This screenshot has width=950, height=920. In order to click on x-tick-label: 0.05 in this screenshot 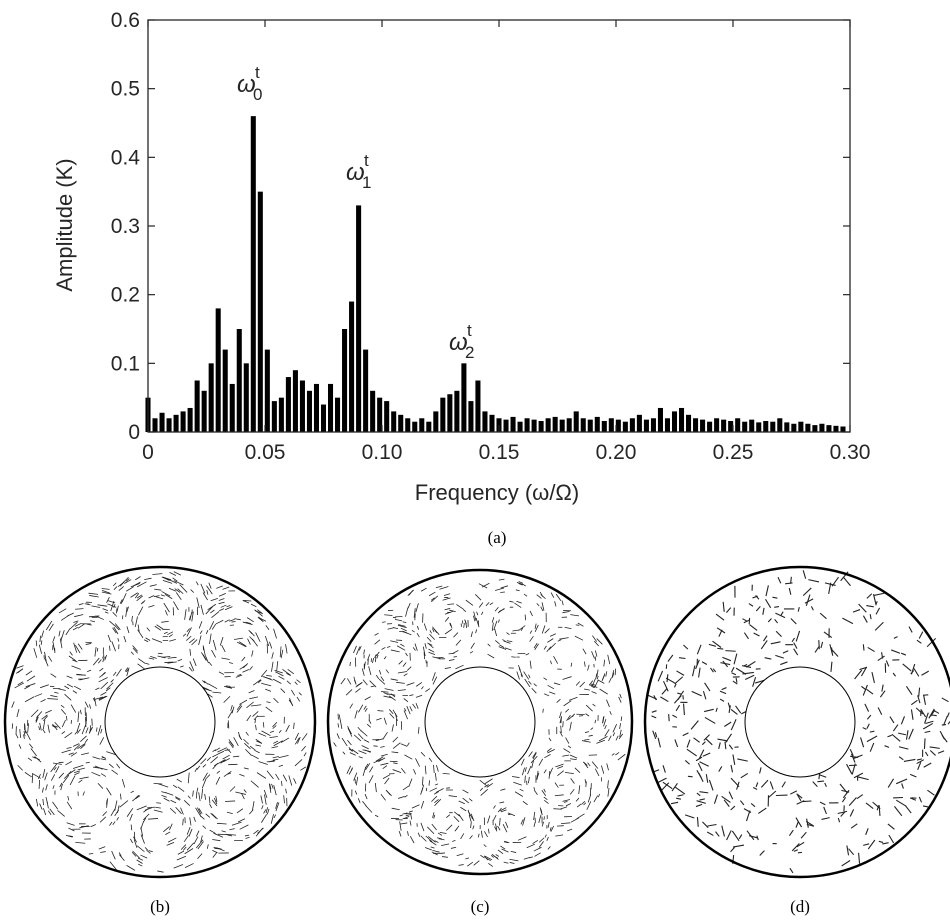, I will do `click(265, 452)`.